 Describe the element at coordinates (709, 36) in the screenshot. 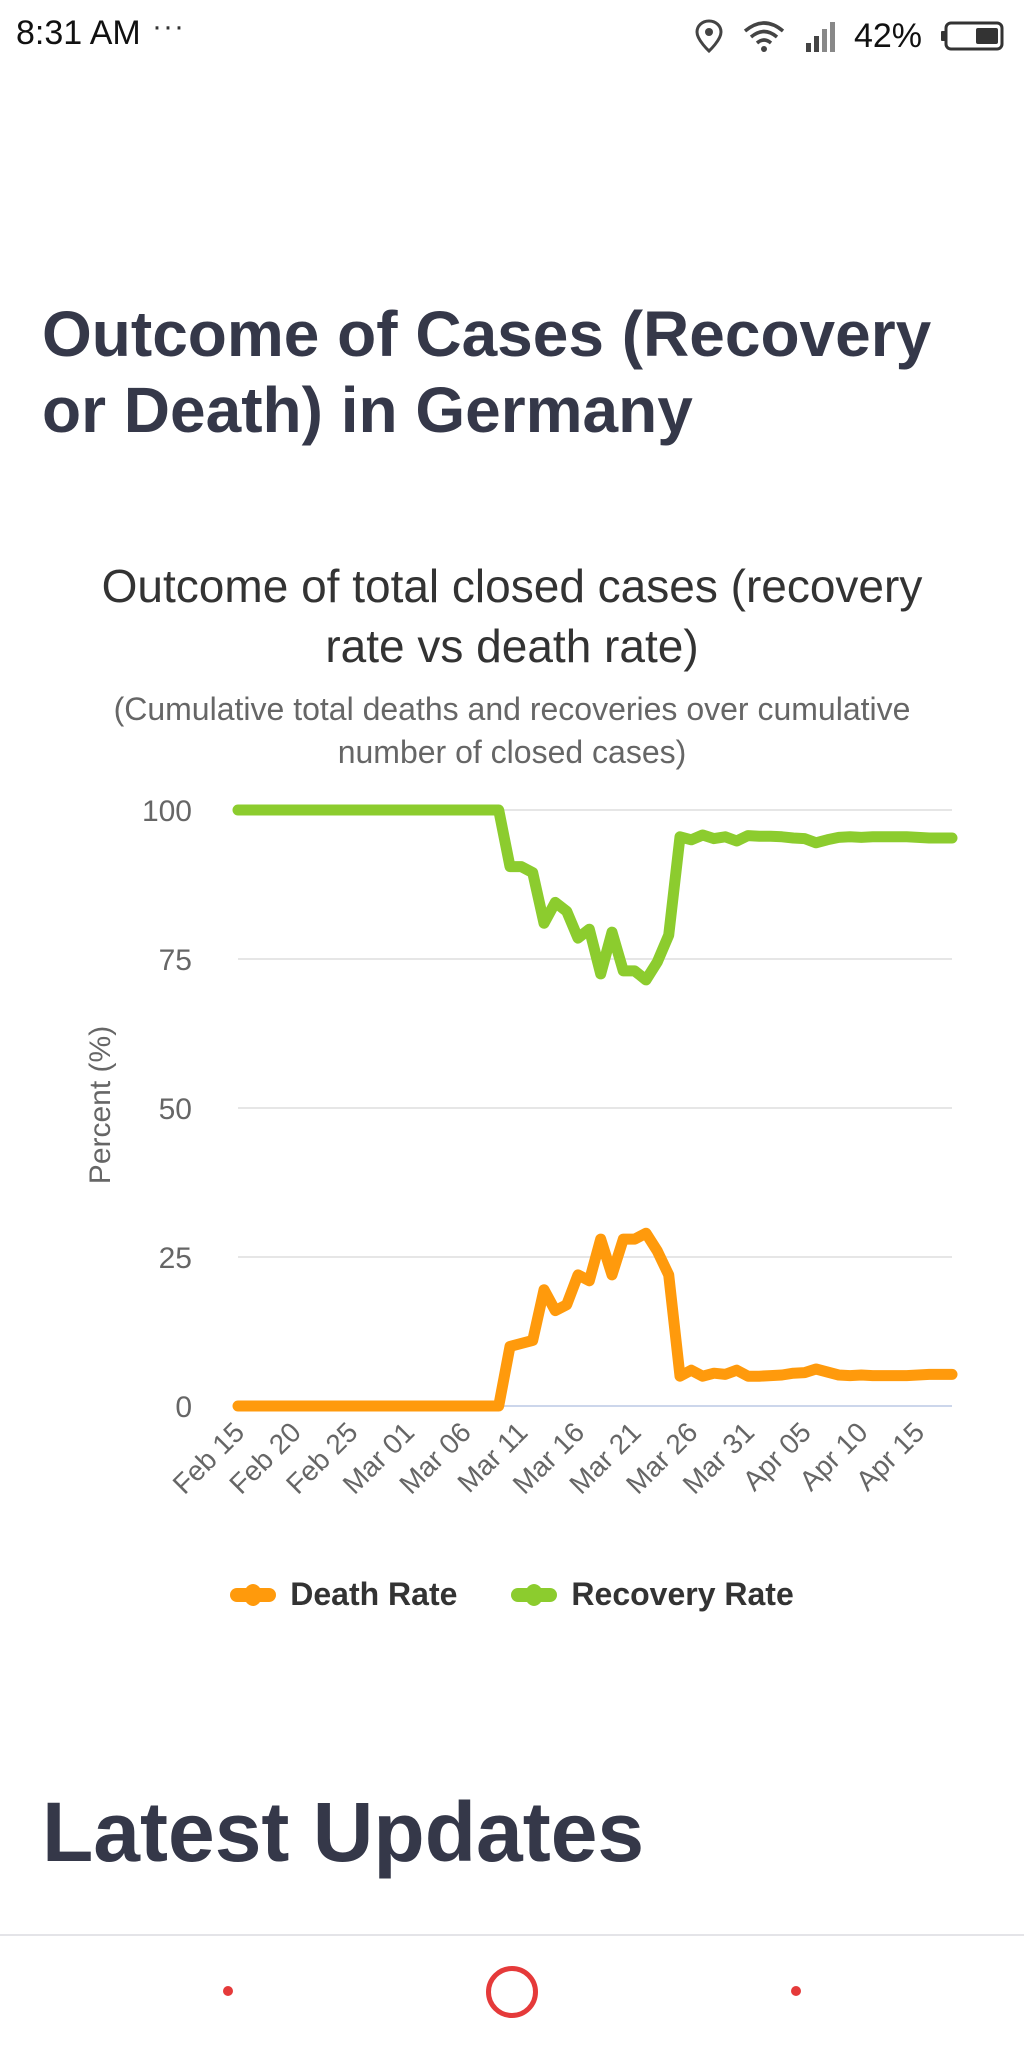

I see `location-icon` at that location.